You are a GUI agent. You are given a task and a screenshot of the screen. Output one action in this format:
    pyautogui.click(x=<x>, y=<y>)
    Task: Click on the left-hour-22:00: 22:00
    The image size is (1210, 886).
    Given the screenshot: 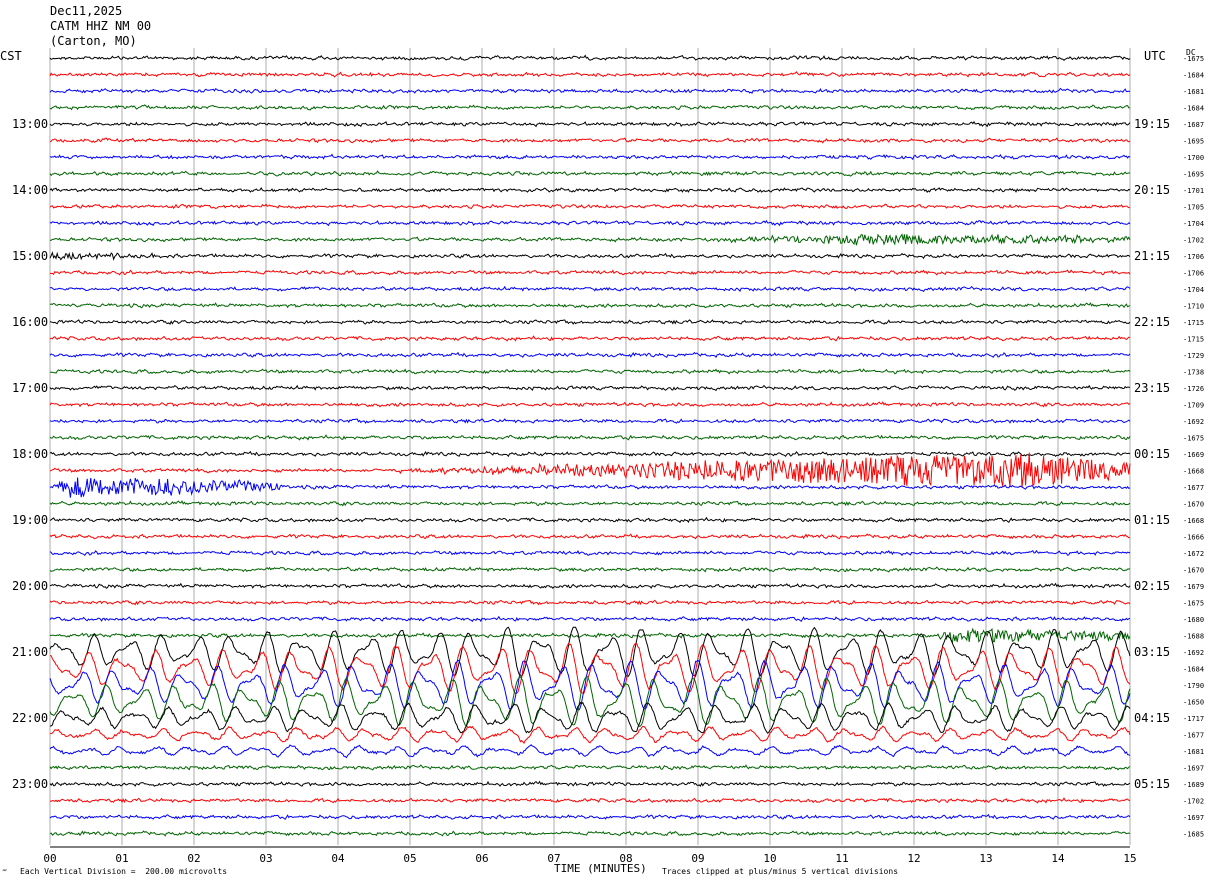 What is the action you would take?
    pyautogui.click(x=30, y=718)
    